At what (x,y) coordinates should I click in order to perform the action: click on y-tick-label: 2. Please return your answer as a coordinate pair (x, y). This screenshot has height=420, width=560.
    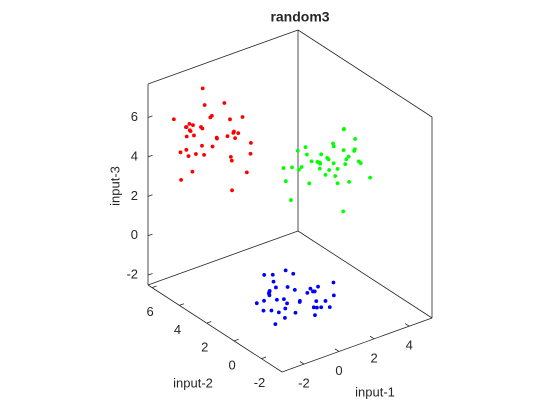
    Looking at the image, I should click on (204, 347).